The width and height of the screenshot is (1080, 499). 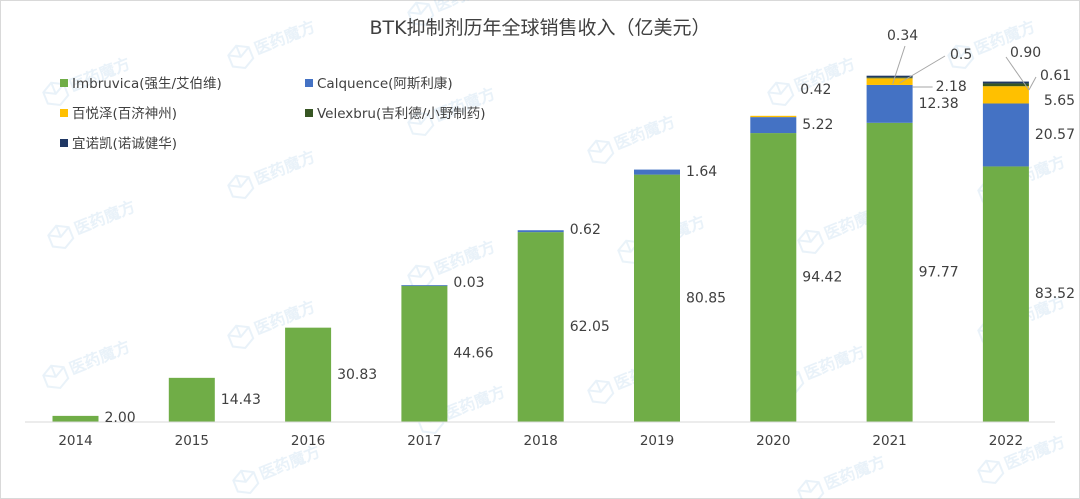 I want to click on x-tick-label: 2016, so click(x=308, y=441).